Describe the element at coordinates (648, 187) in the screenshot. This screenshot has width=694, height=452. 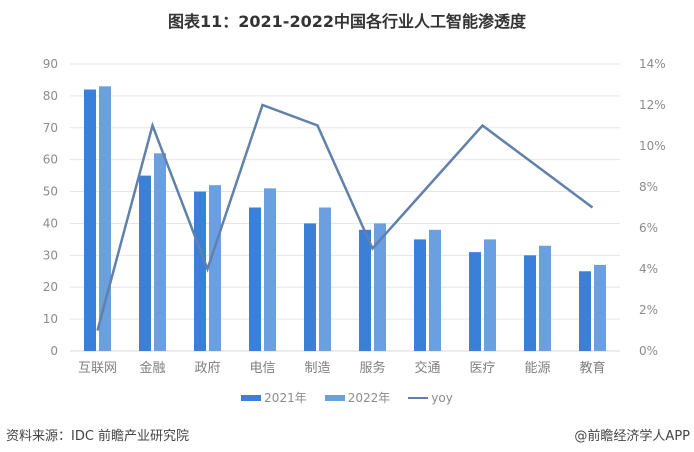
I see `right-tick-label: 8%` at that location.